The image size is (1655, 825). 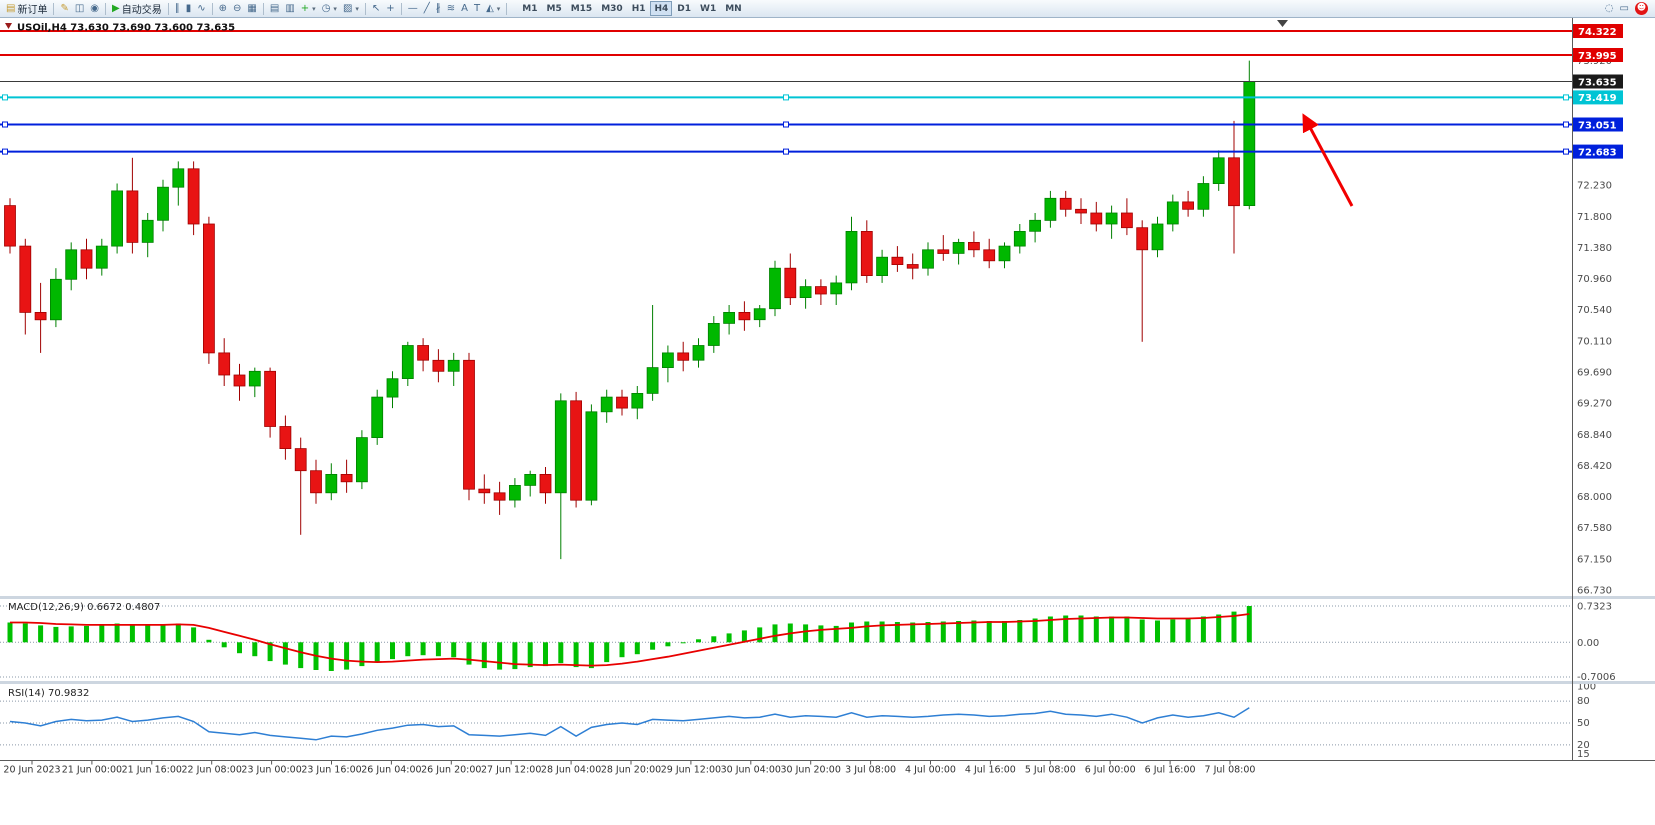 I want to click on timeframe-m15: M15, so click(x=581, y=8).